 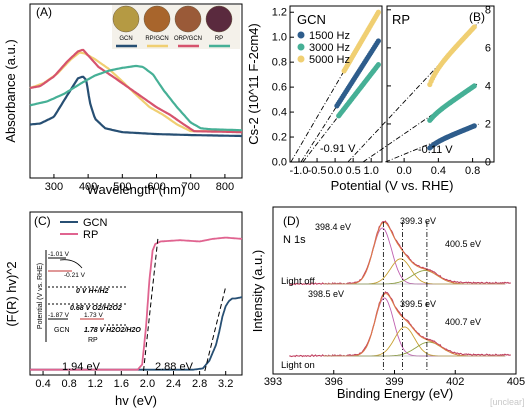 What do you see at coordinates (93, 315) in the screenshot?
I see `inset-value-rp-vb: 1.73 V` at bounding box center [93, 315].